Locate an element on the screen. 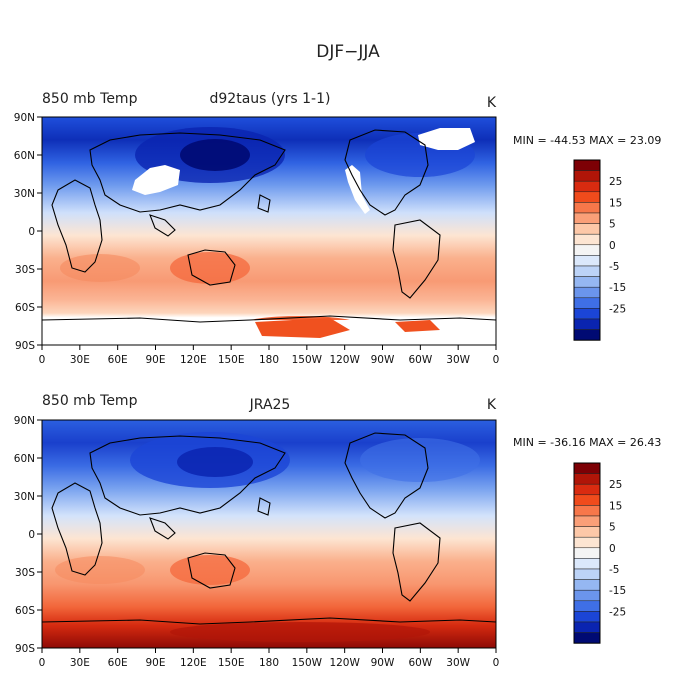 The image size is (700, 700). min-max-label-top: MIN = -44.53 MAX = 23.09 is located at coordinates (587, 140).